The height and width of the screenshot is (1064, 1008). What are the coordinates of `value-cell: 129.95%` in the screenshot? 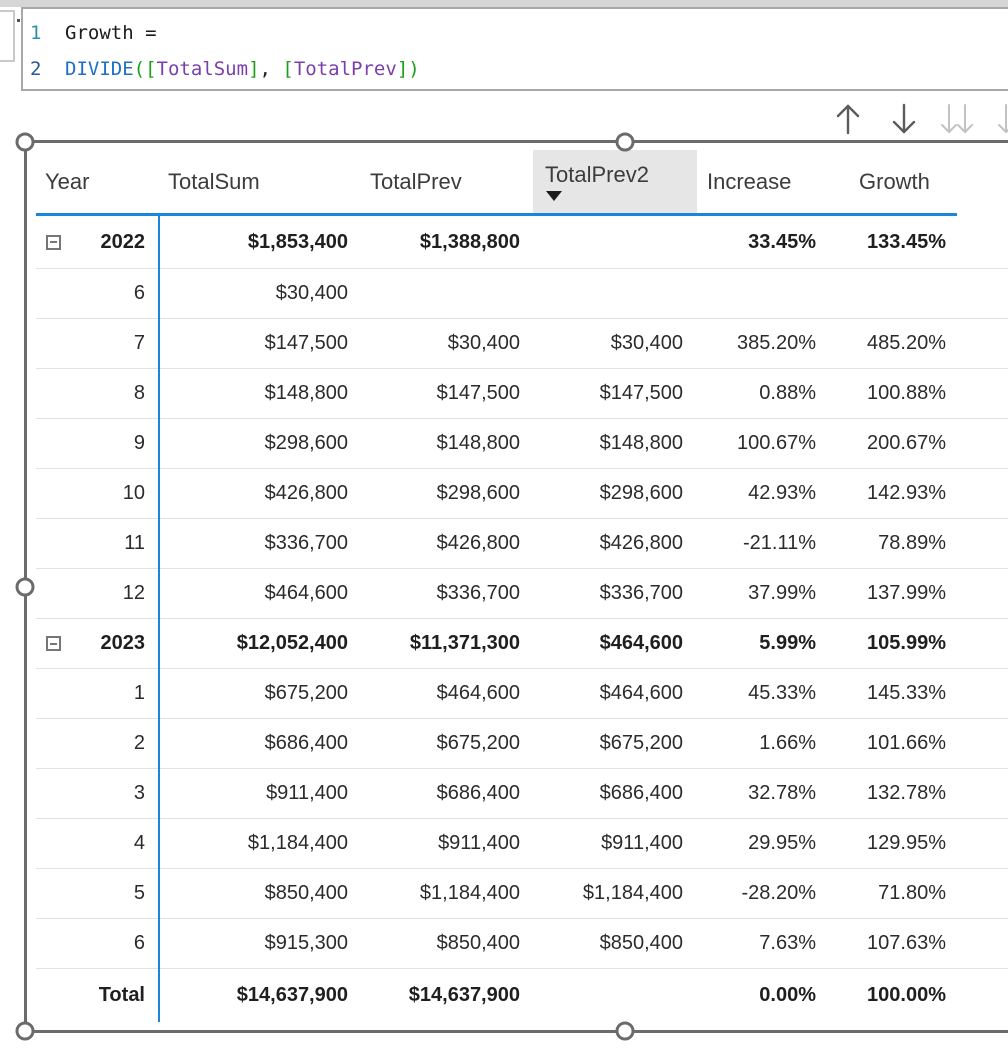 It's located at (906, 843).